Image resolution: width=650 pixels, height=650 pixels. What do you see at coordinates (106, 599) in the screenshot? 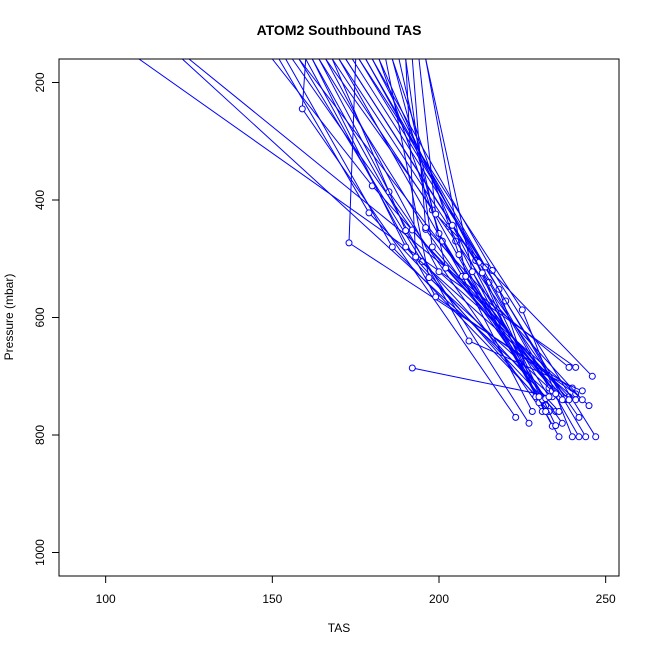
I see `x-tick-label: 100` at bounding box center [106, 599].